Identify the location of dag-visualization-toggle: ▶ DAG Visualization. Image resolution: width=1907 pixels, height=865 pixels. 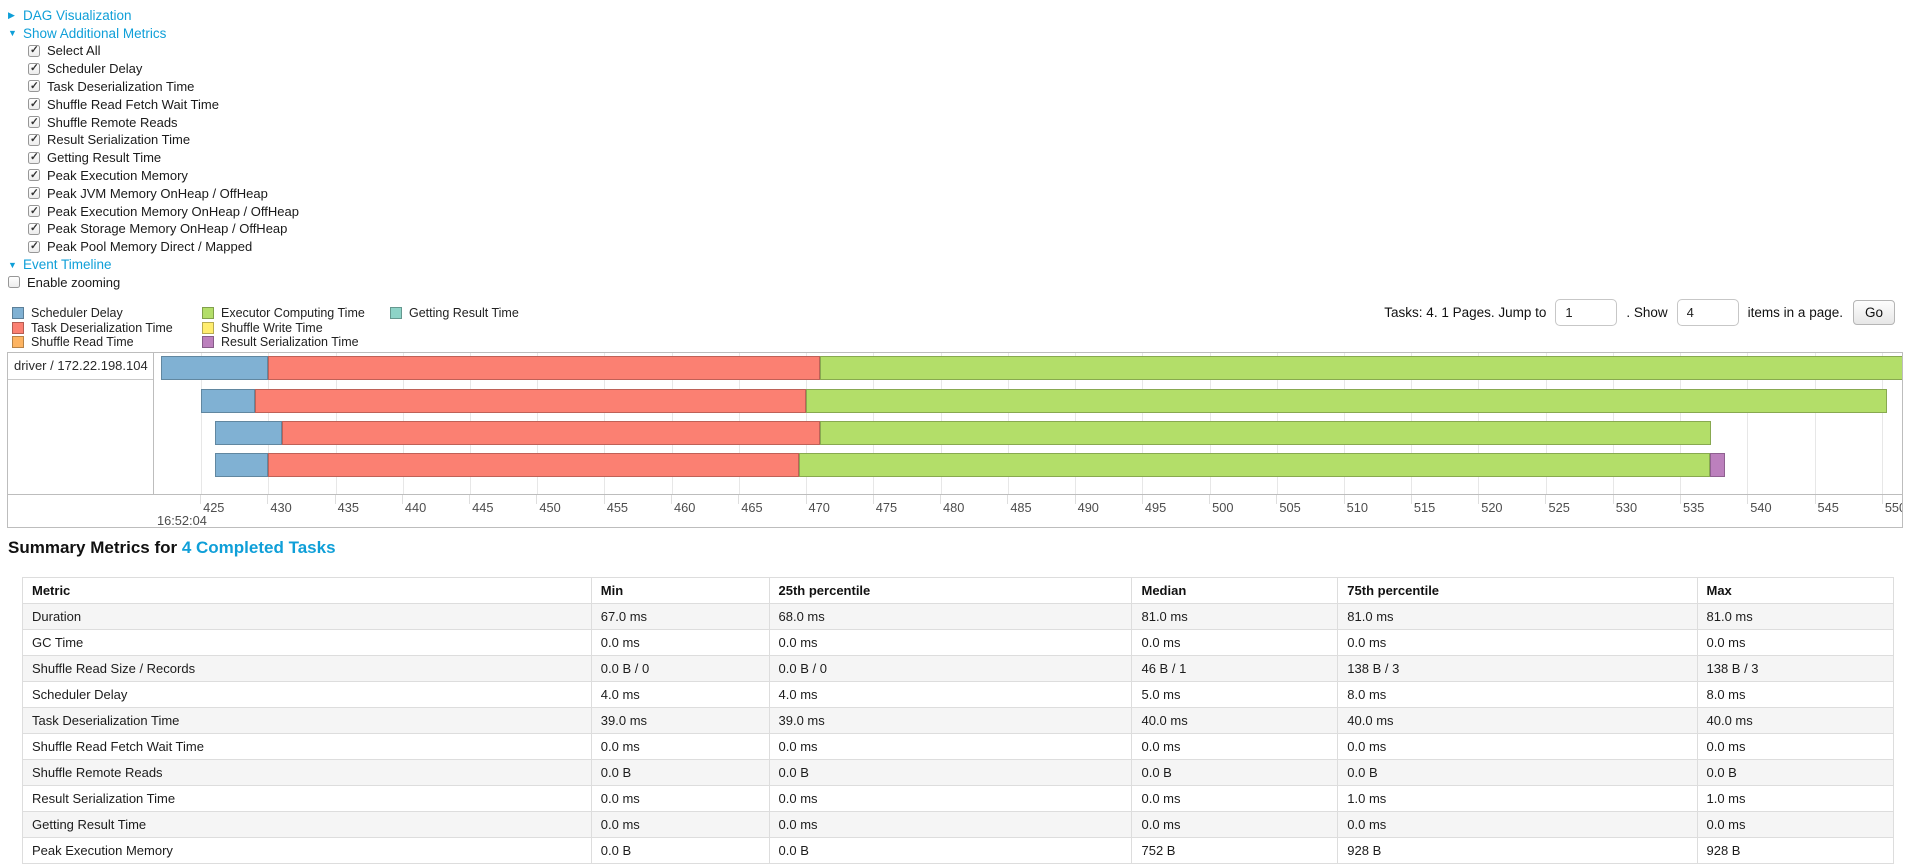
(153, 15).